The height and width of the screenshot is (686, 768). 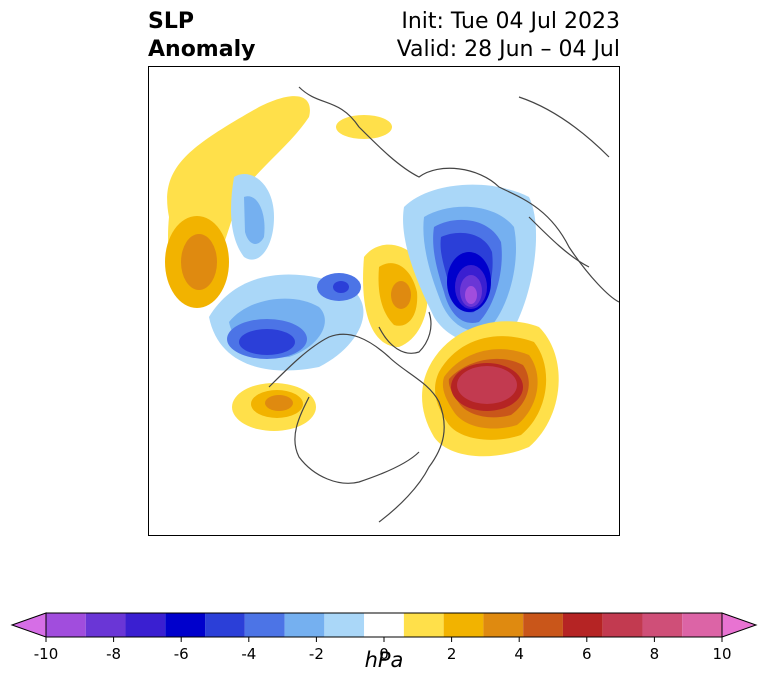 What do you see at coordinates (28, 625) in the screenshot?
I see `colorbar-extend-min` at bounding box center [28, 625].